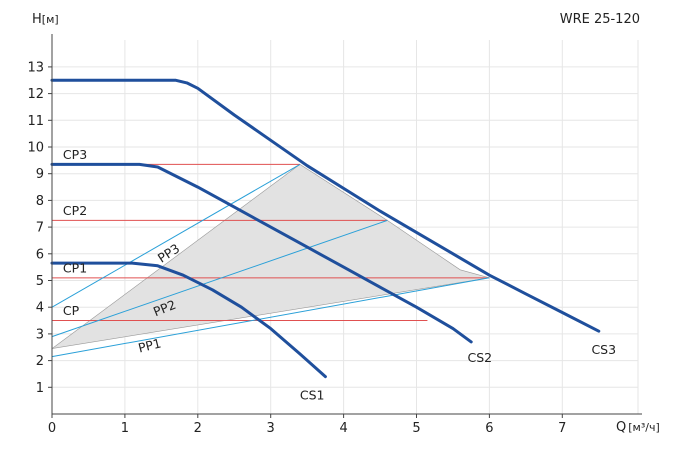 This screenshot has height=460, width=695. What do you see at coordinates (37, 19) in the screenshot?
I see `y-axis-label-letter: H` at bounding box center [37, 19].